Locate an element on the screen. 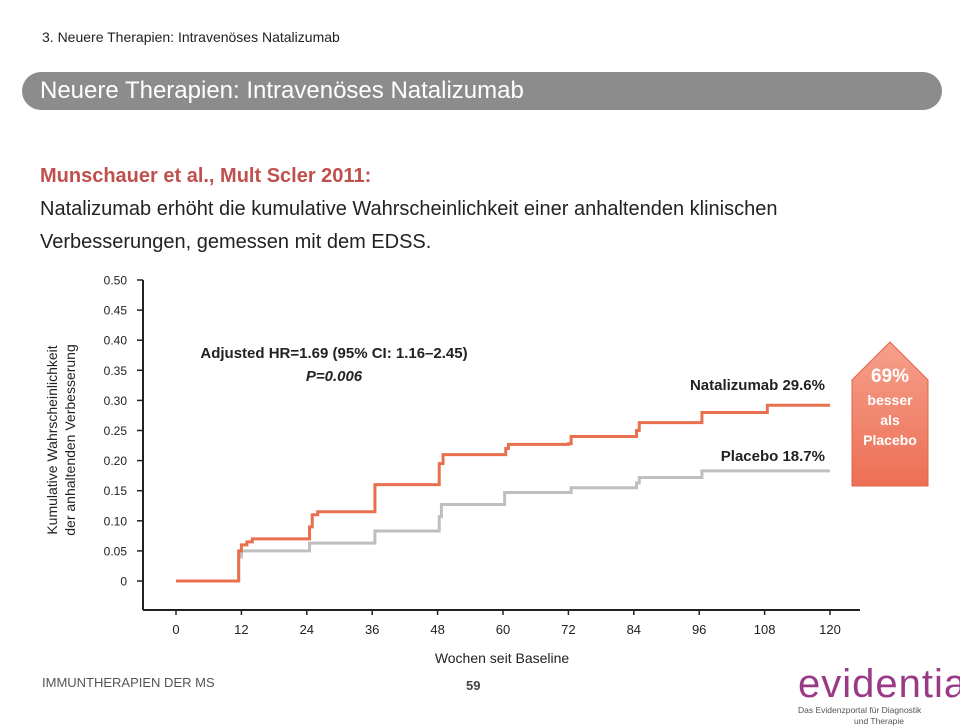 The image size is (960, 726). x-tick-label: 108 is located at coordinates (765, 629).